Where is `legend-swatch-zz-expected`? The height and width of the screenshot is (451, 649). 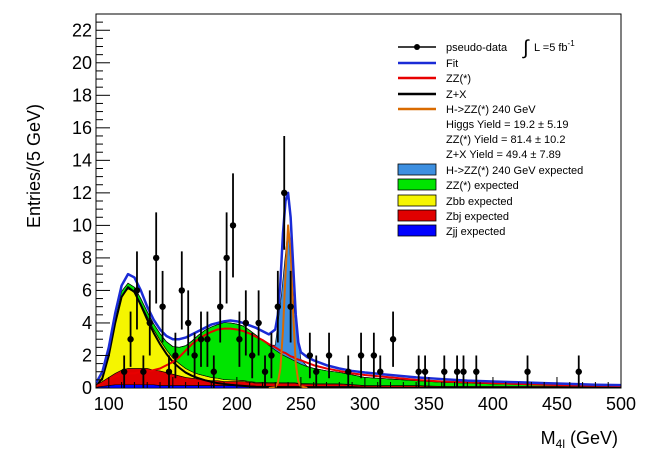 legend-swatch-zz-expected is located at coordinates (417, 184).